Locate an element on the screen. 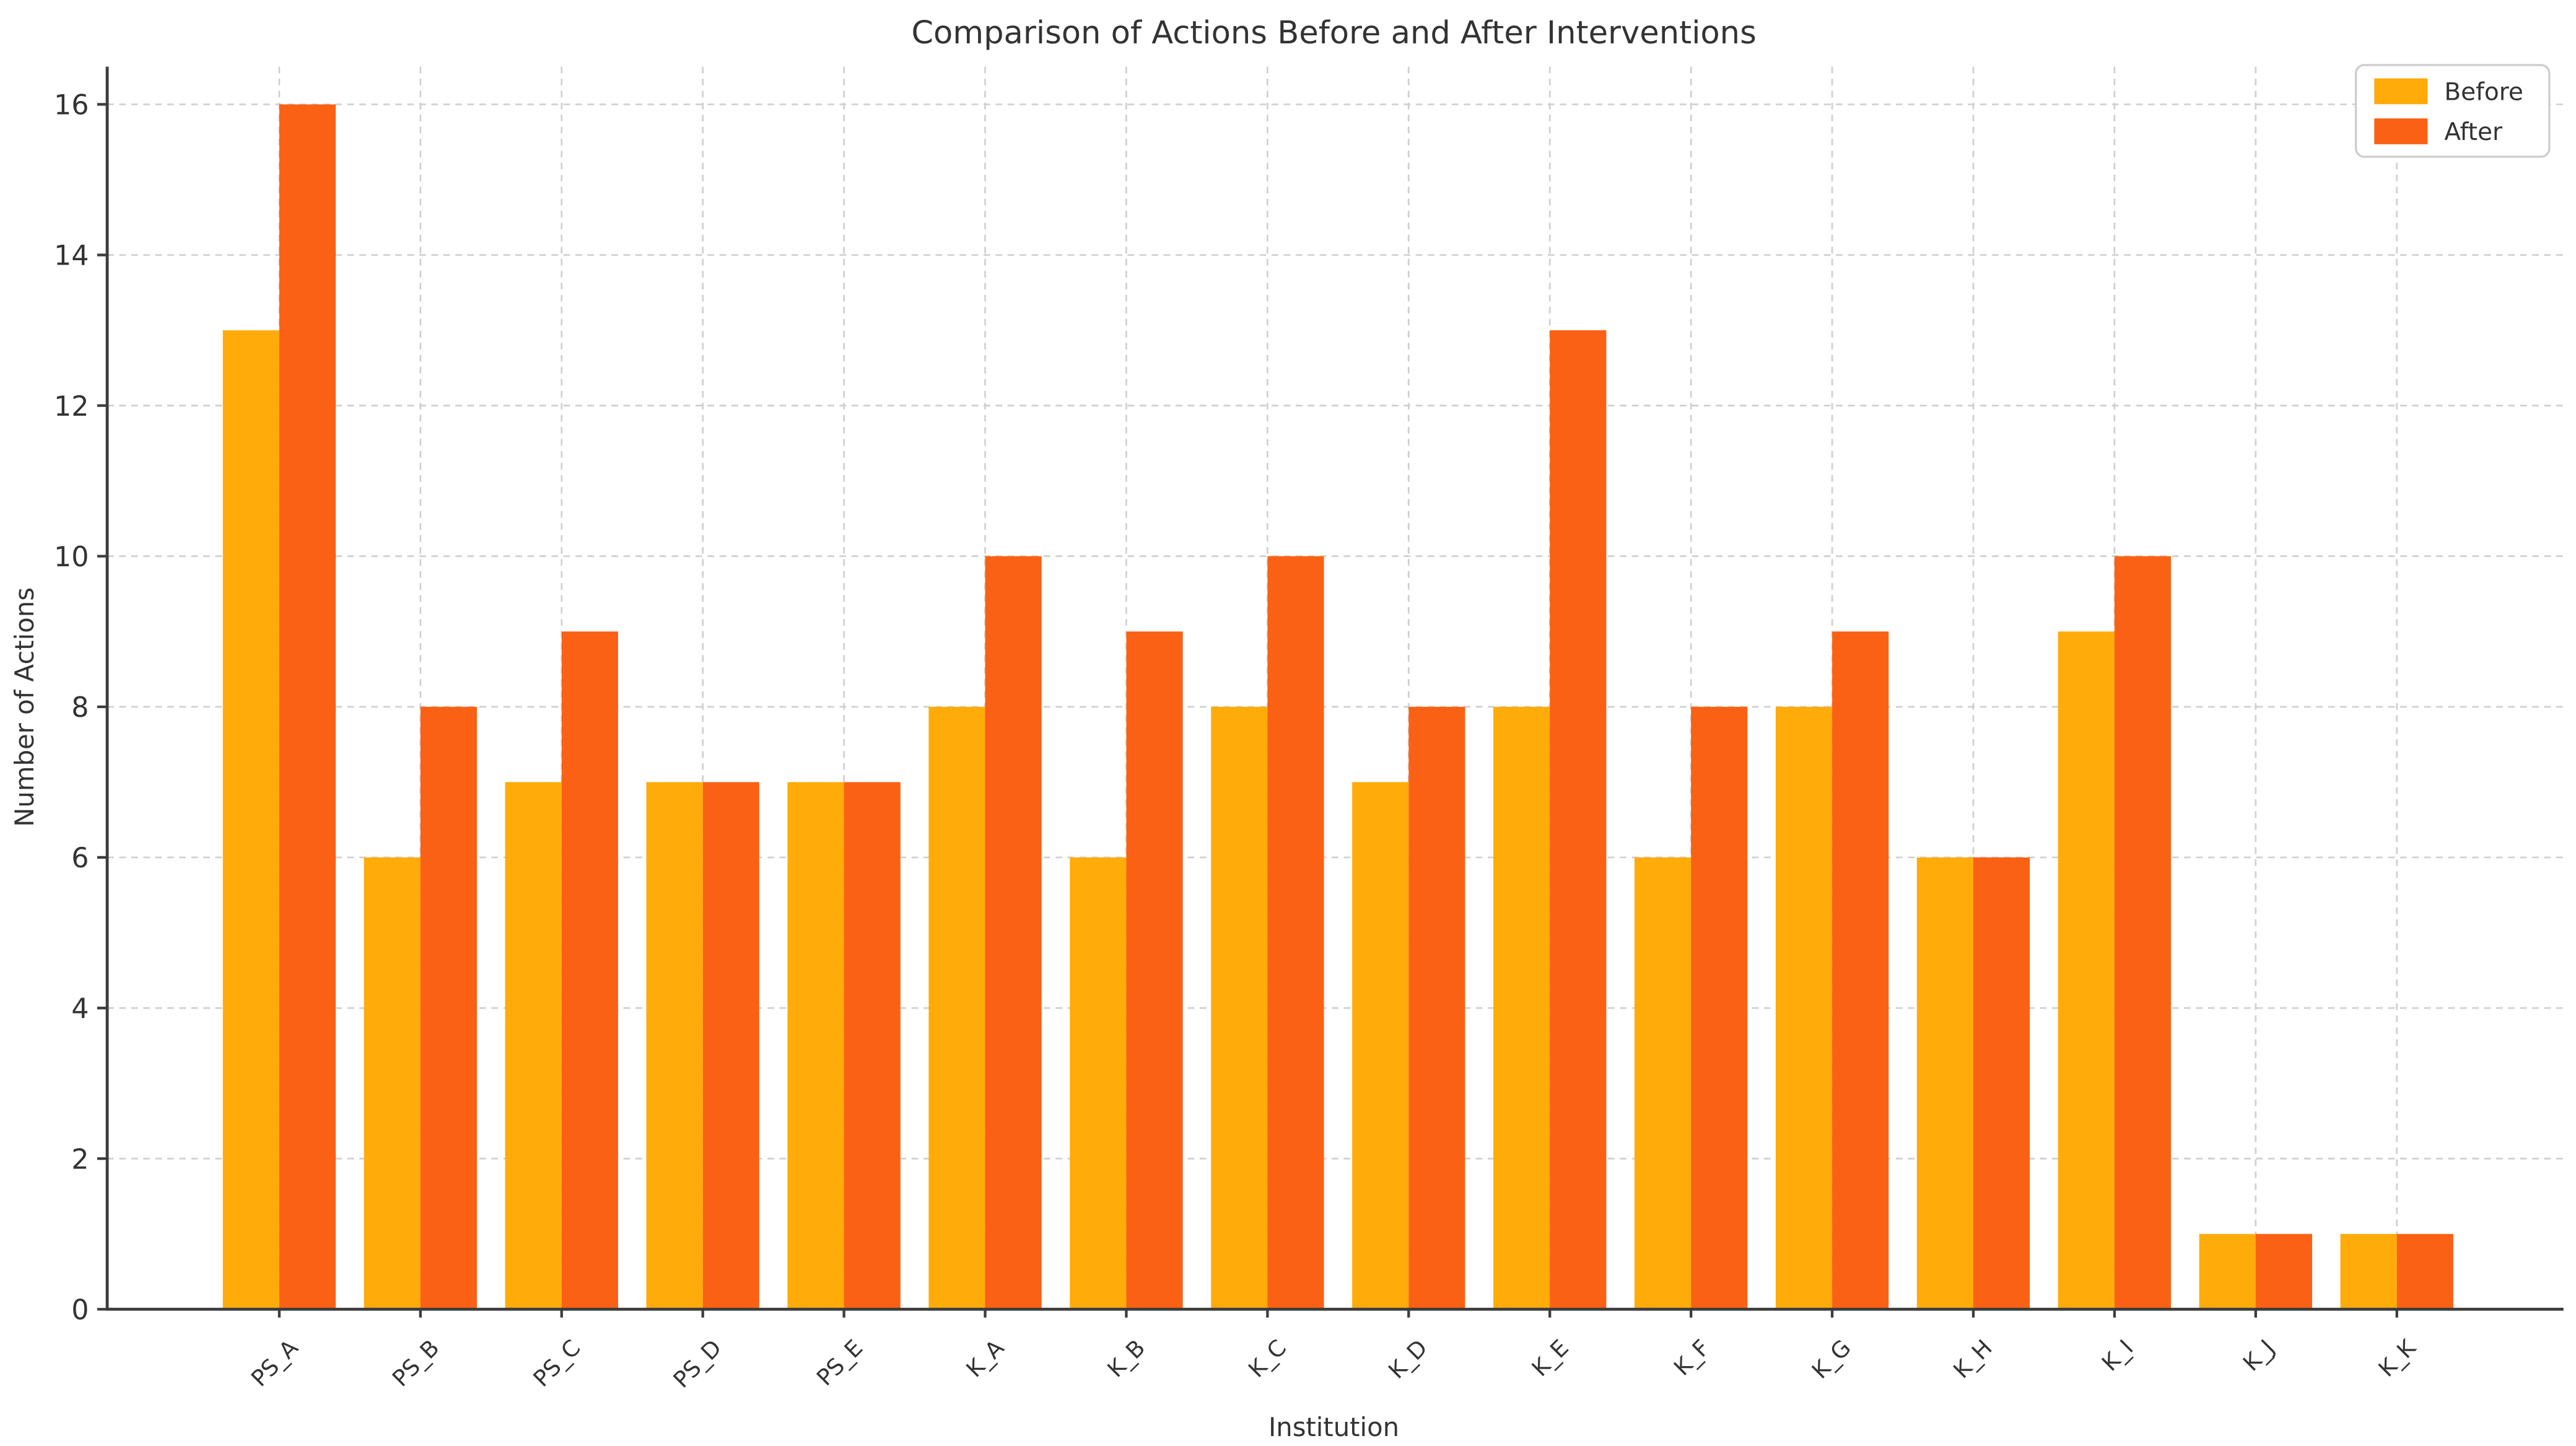  x-tick-label-K_F: K_F is located at coordinates (1692, 1357).